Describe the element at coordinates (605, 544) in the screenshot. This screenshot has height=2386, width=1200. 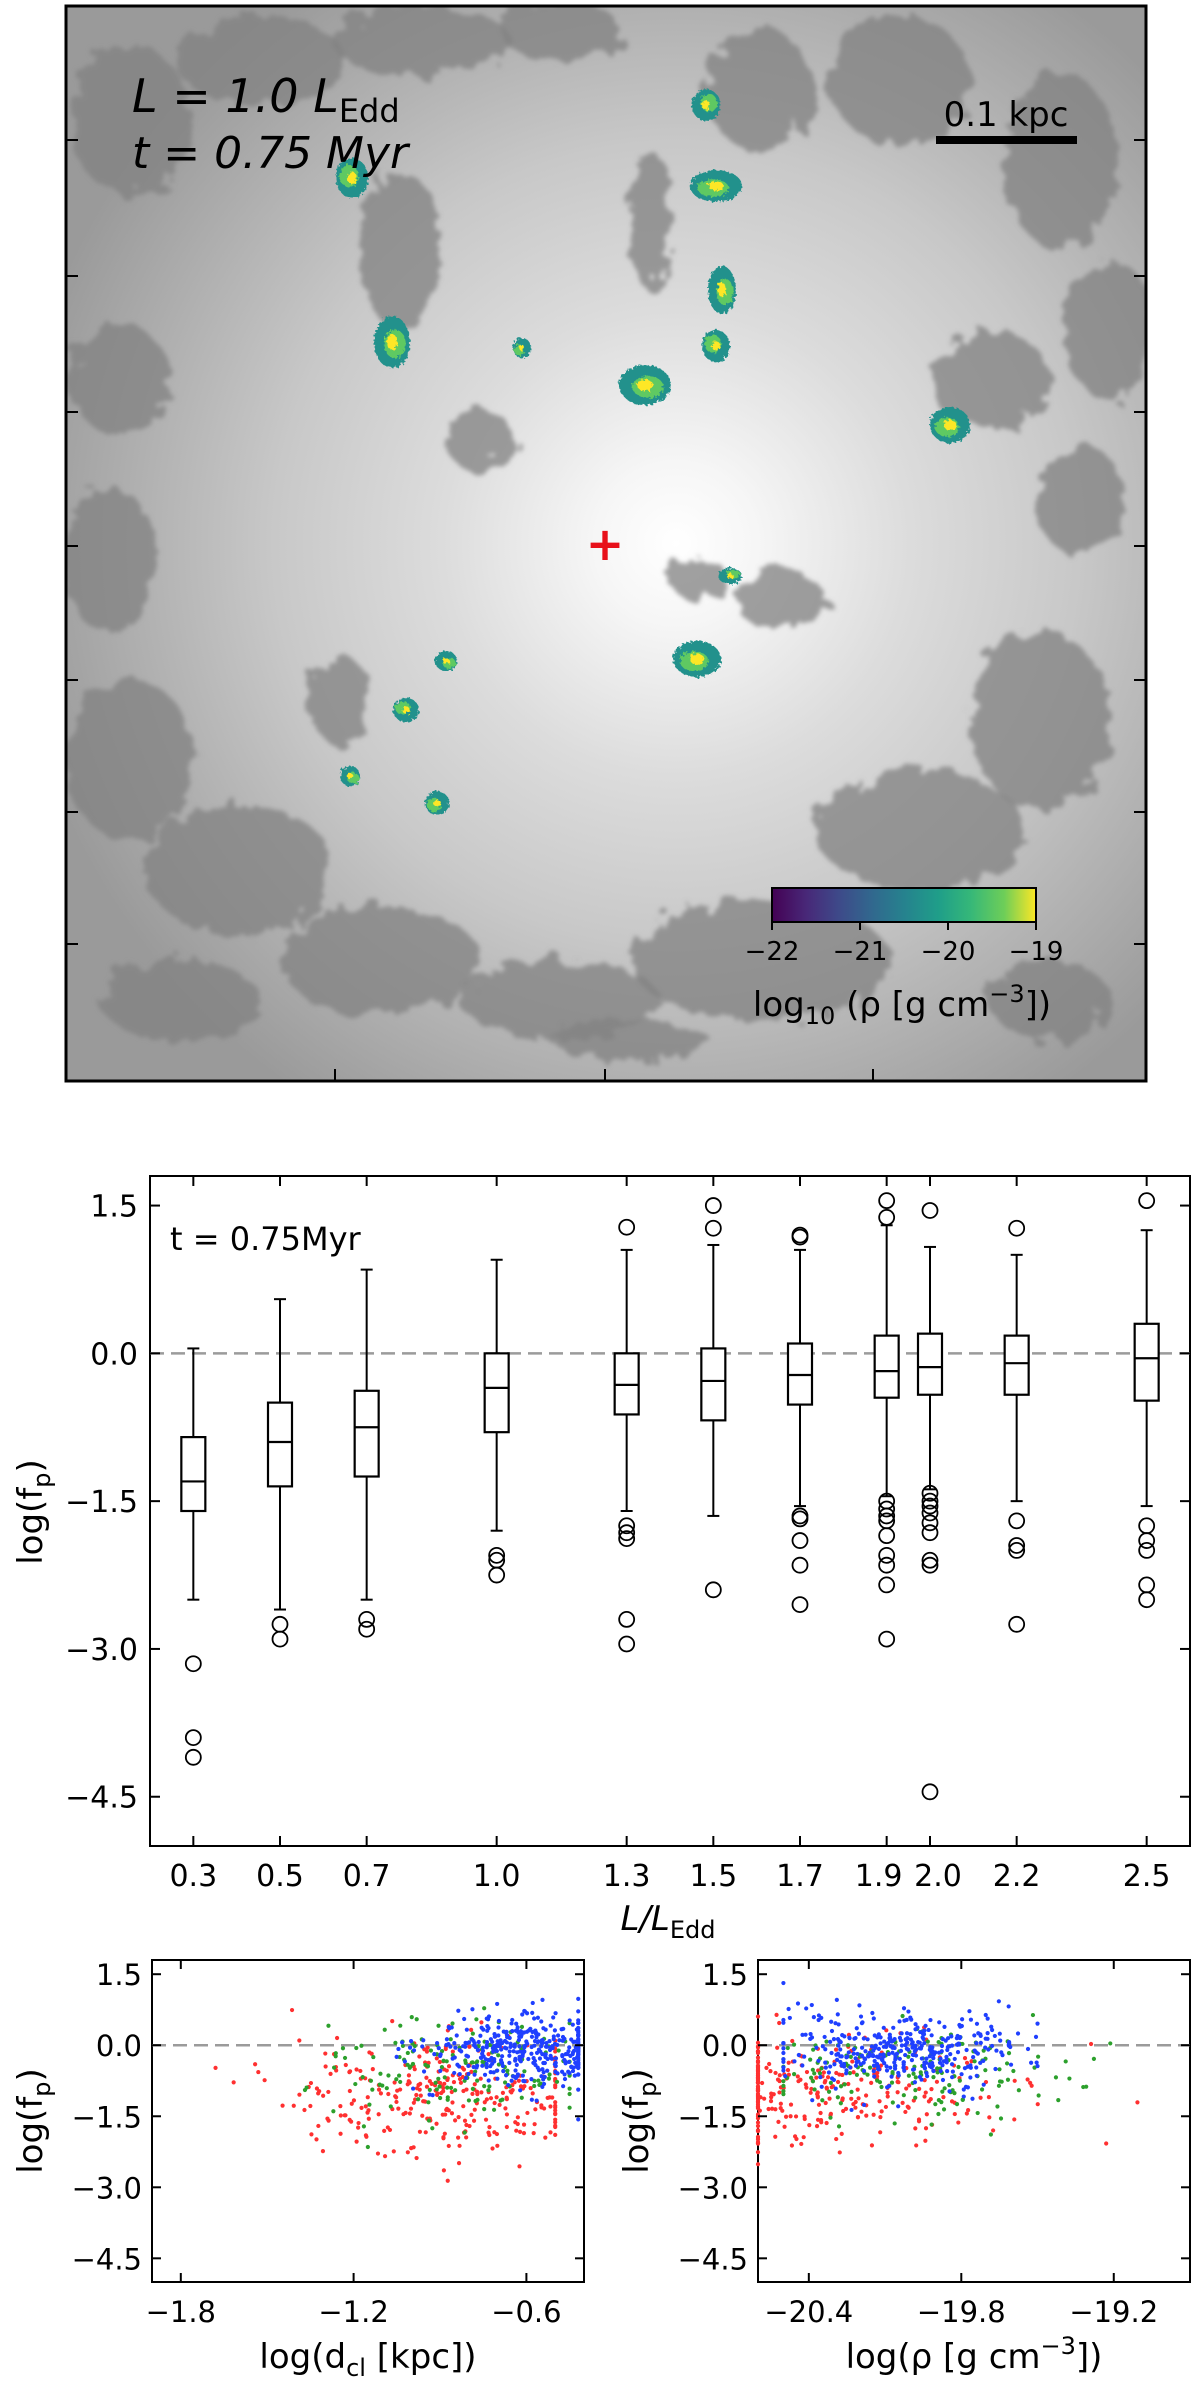
I see `center-cross-marker: +` at that location.